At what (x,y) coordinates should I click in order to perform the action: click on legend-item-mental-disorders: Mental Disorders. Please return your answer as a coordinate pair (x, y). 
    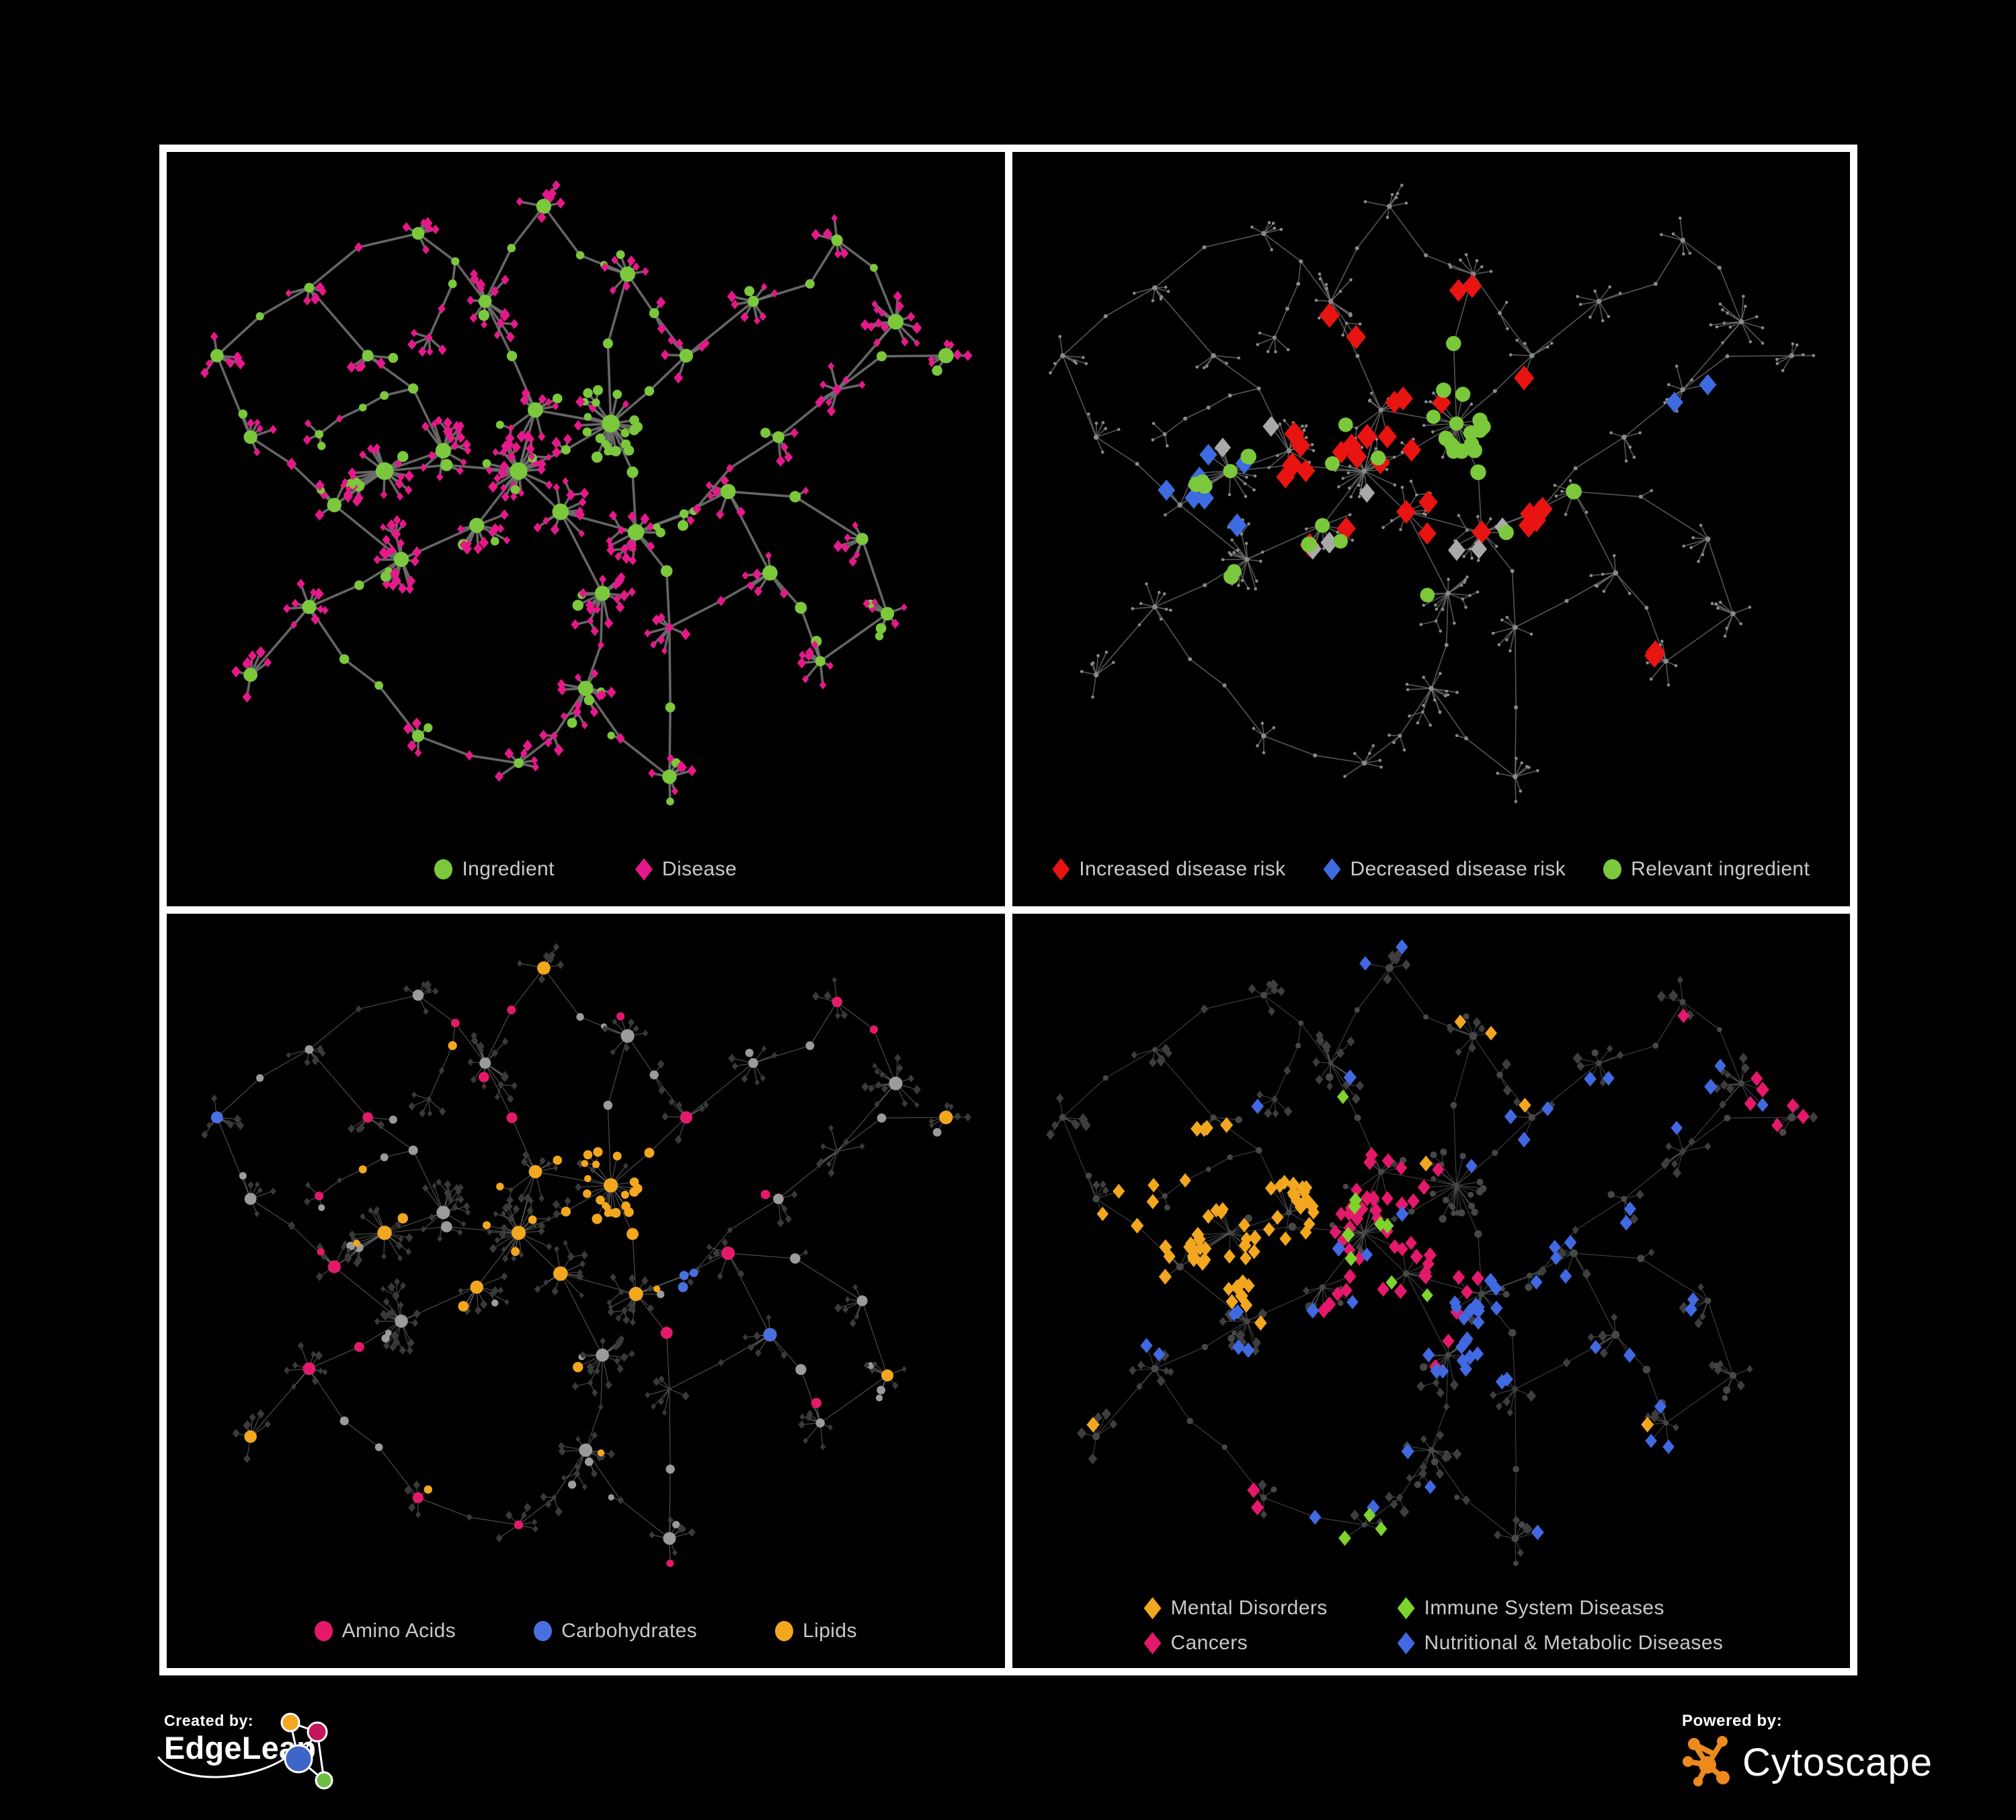
    Looking at the image, I should click on (1235, 1608).